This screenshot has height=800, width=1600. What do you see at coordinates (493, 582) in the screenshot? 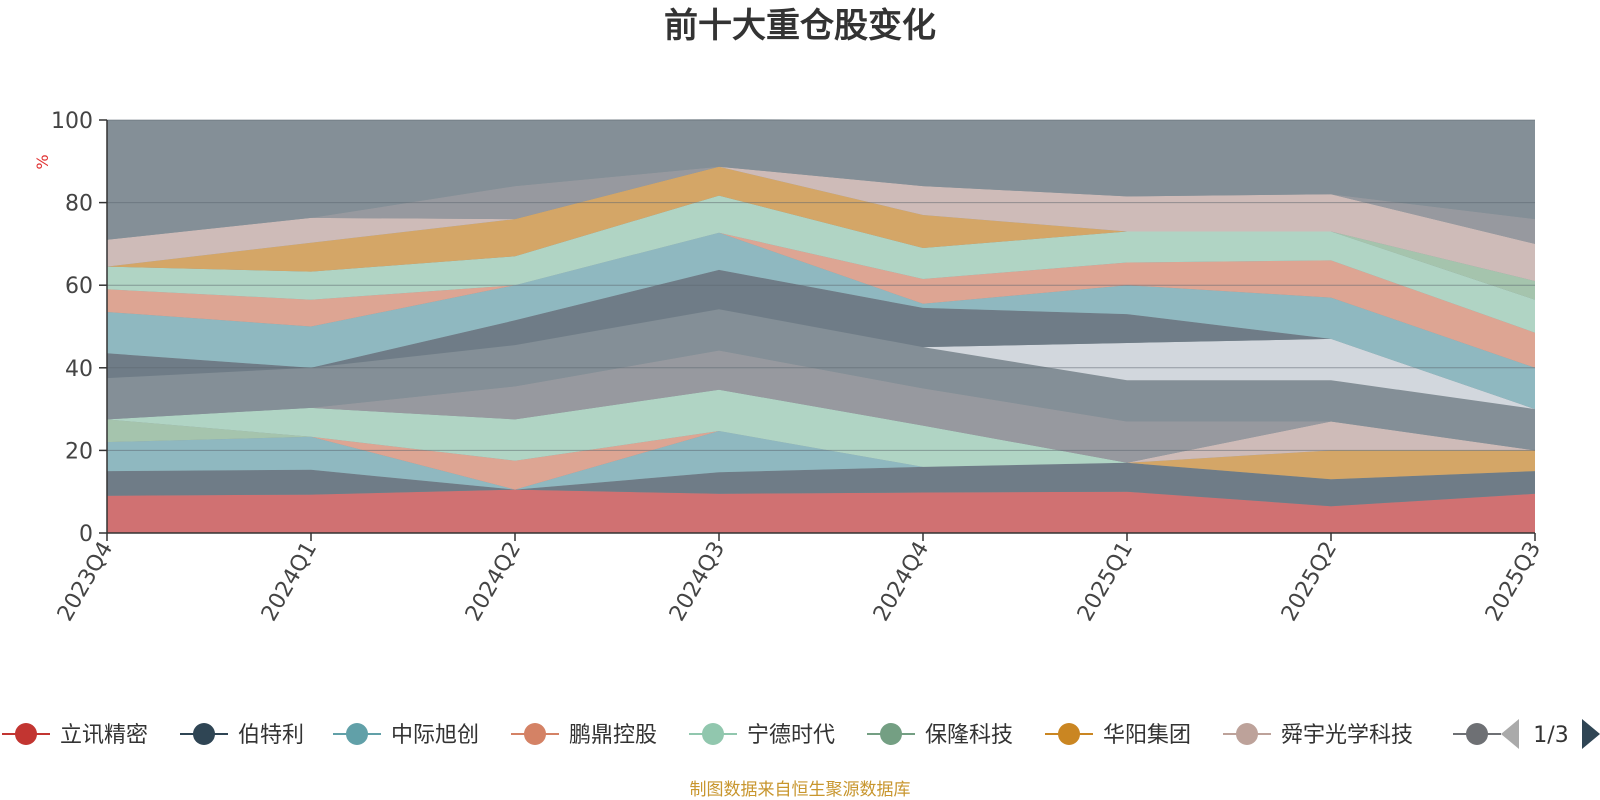
I see `x-tick-label-2024Q2: 2024Q2` at bounding box center [493, 582].